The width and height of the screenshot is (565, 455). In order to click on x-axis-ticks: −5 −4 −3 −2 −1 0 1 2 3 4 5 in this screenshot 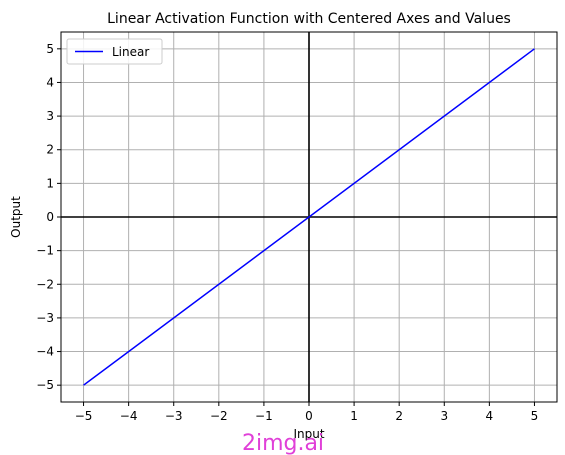, I will do `click(307, 412)`.